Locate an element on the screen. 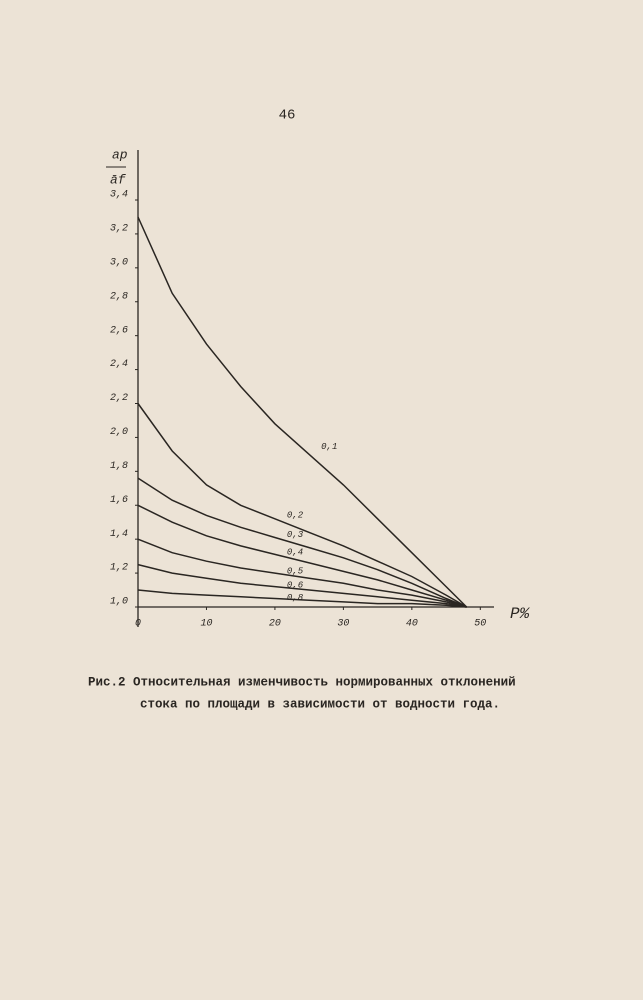 The height and width of the screenshot is (1000, 643). y-tick-label: 1,6 is located at coordinates (119, 500).